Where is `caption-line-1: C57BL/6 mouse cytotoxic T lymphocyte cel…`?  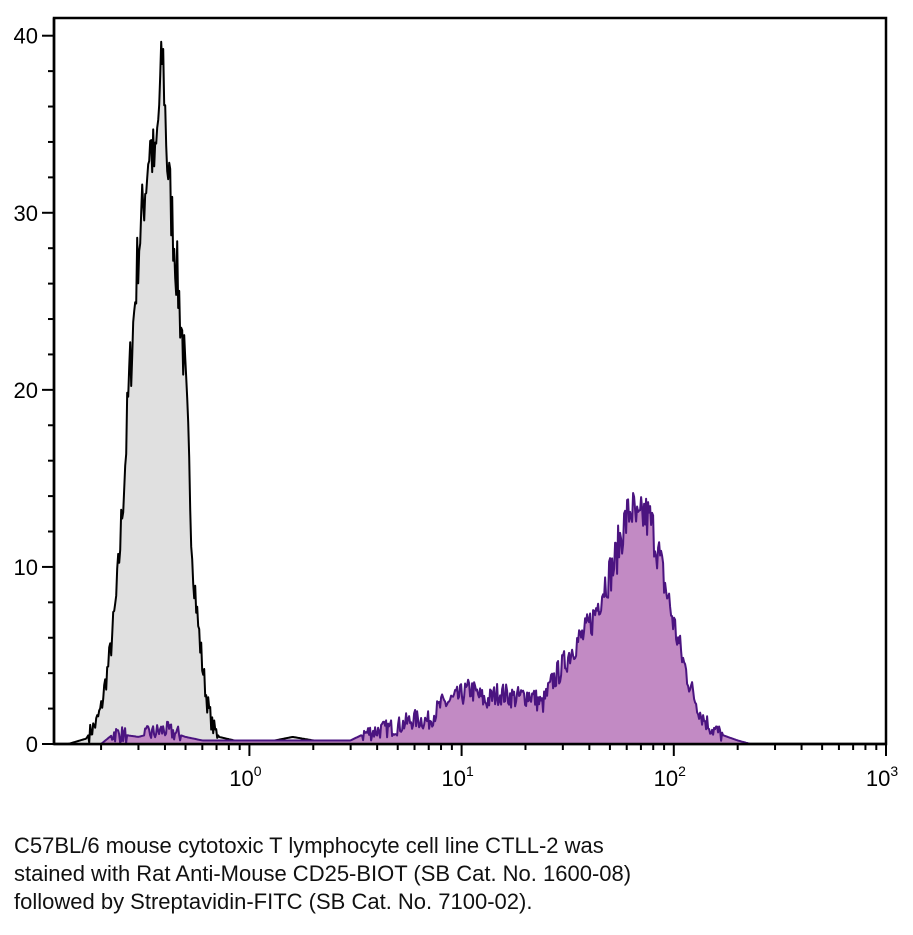
caption-line-1: C57BL/6 mouse cytotoxic T lymphocyte cel… is located at coordinates (309, 845).